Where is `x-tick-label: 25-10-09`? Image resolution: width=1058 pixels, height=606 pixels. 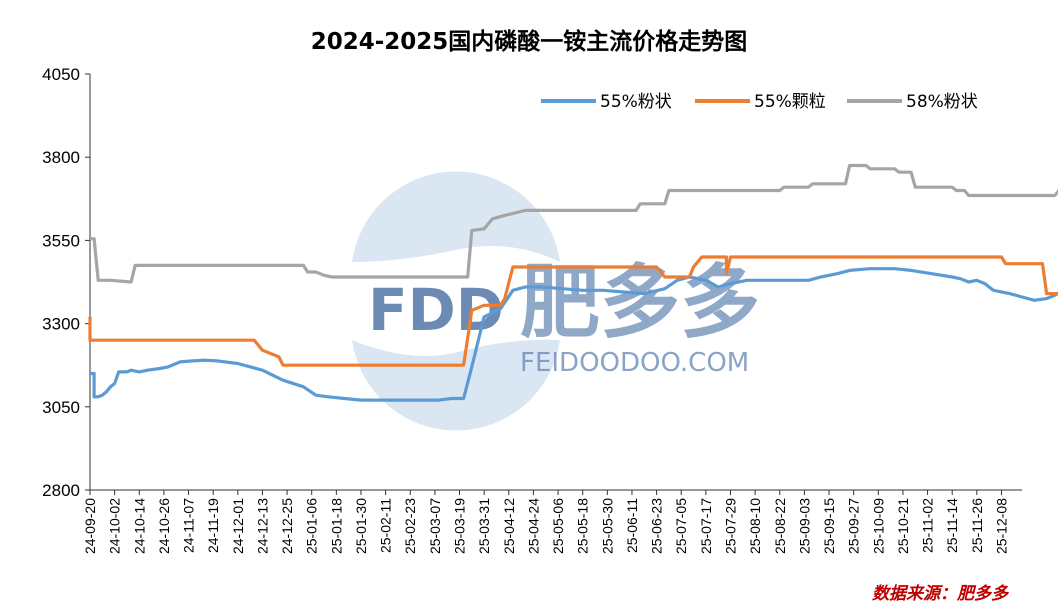 x-tick-label: 25-10-09 is located at coordinates (878, 526).